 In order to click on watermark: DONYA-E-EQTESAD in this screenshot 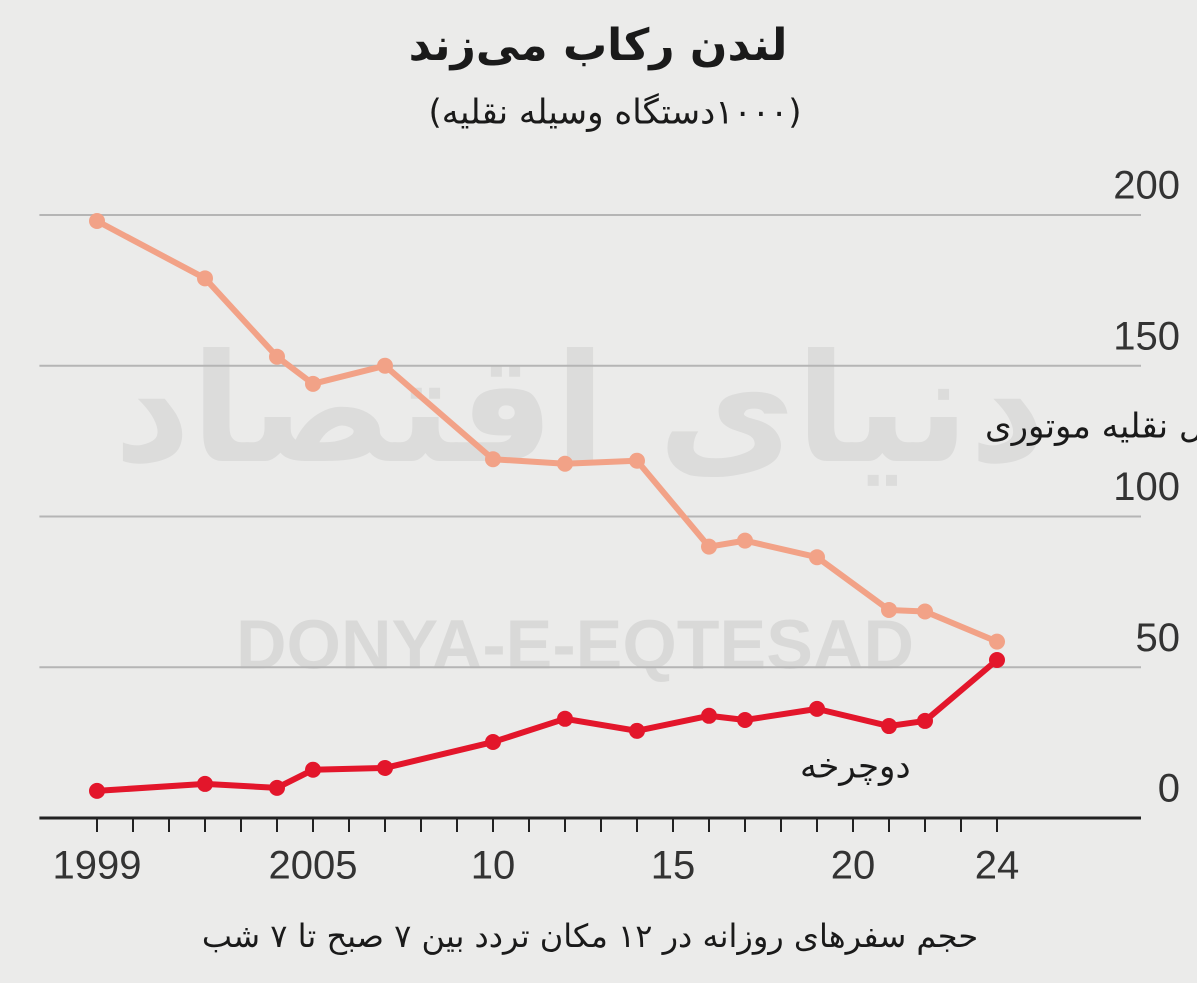, I will do `click(575, 644)`.